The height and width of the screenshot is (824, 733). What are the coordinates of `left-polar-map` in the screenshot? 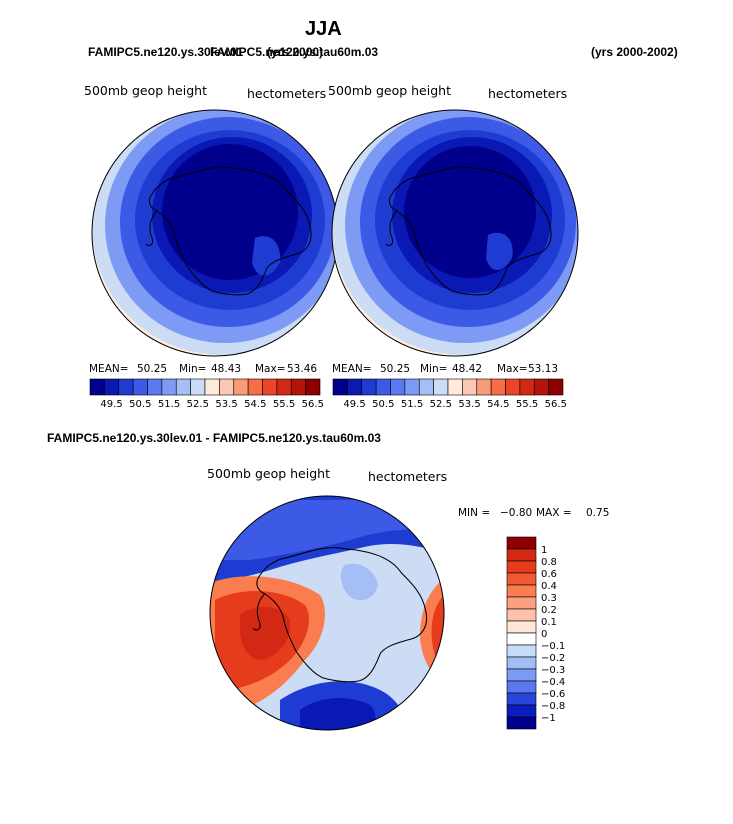 It's located at (215, 233).